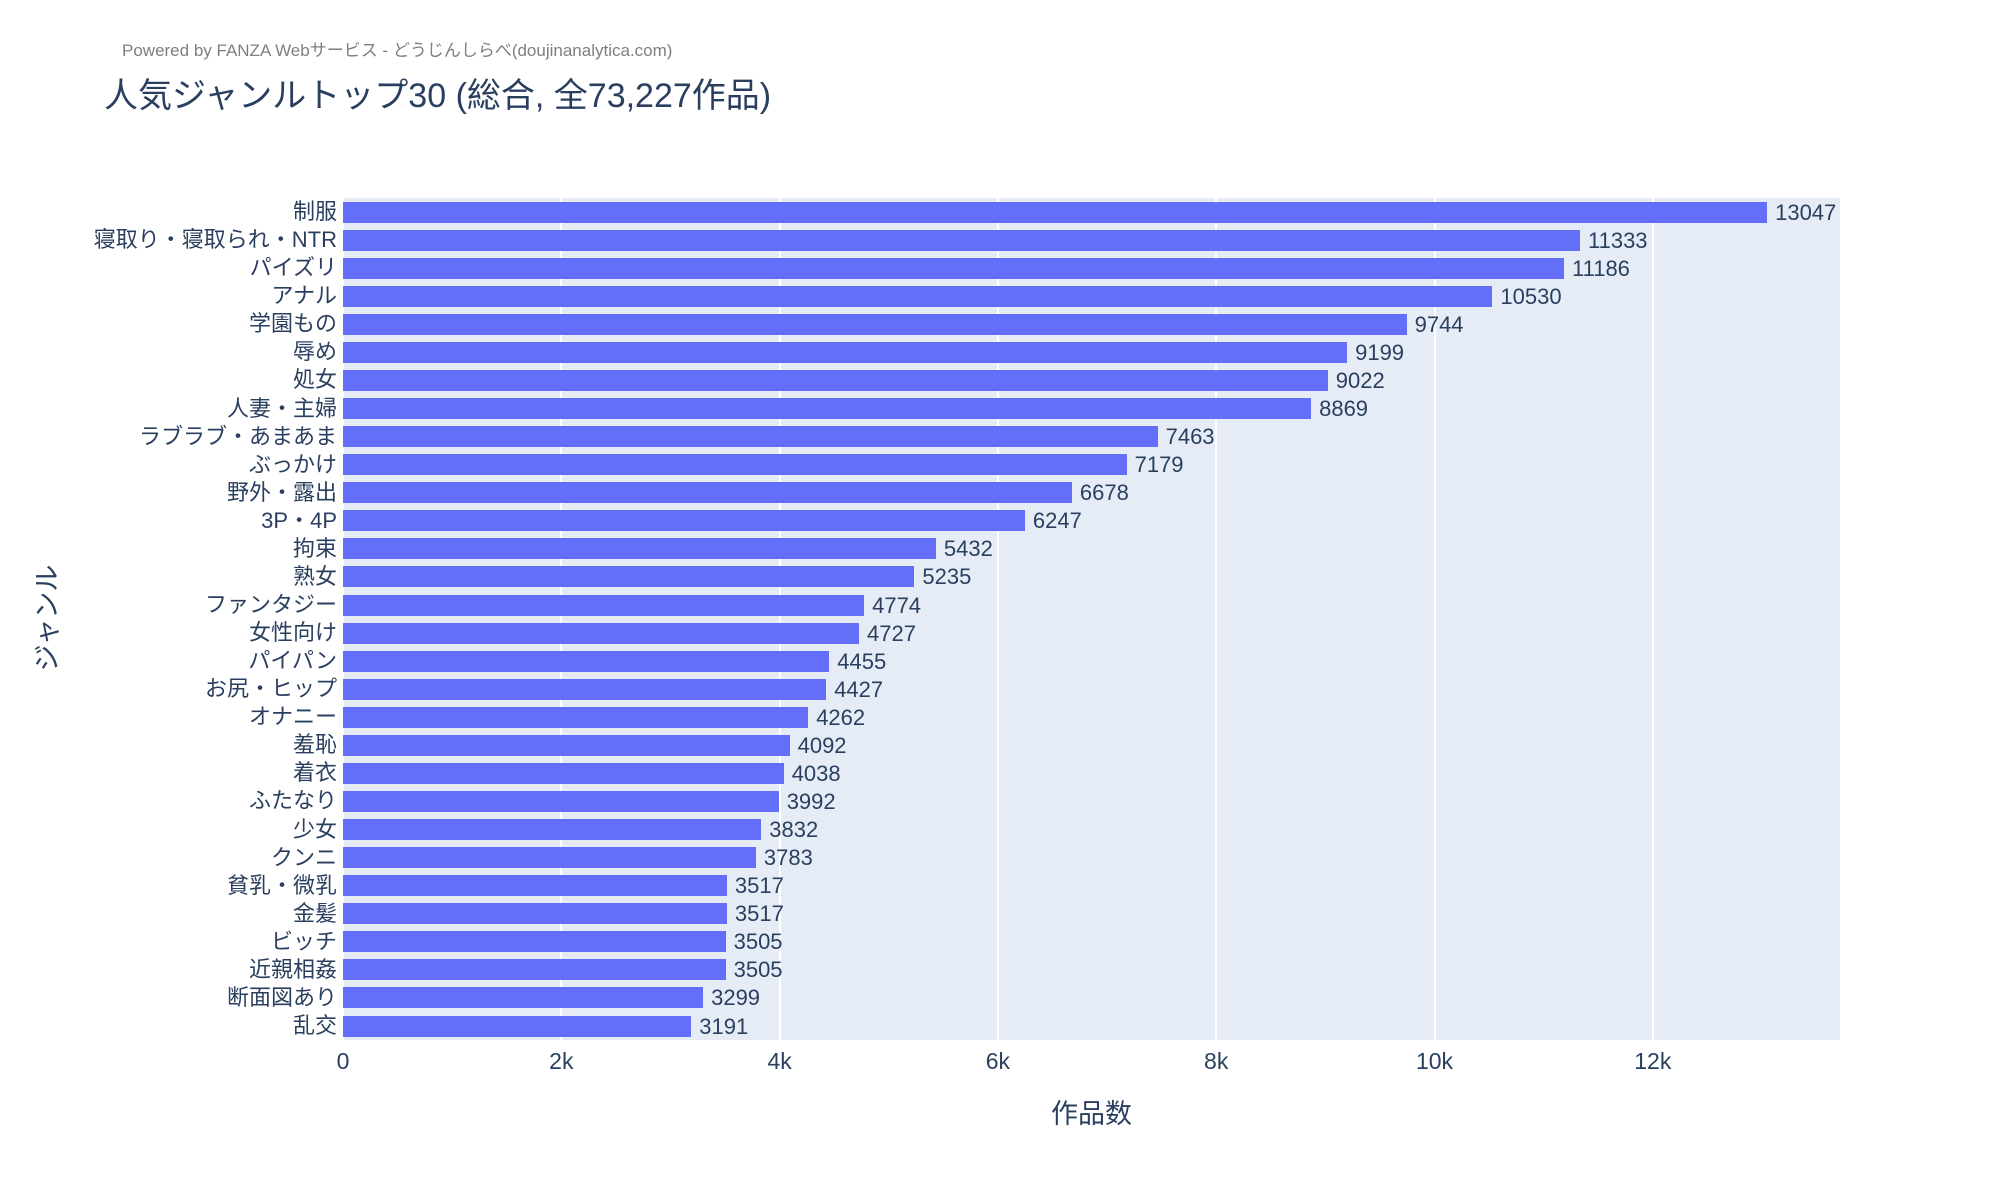  I want to click on y-tick-label-18: お尻・ヒップ, so click(270, 689).